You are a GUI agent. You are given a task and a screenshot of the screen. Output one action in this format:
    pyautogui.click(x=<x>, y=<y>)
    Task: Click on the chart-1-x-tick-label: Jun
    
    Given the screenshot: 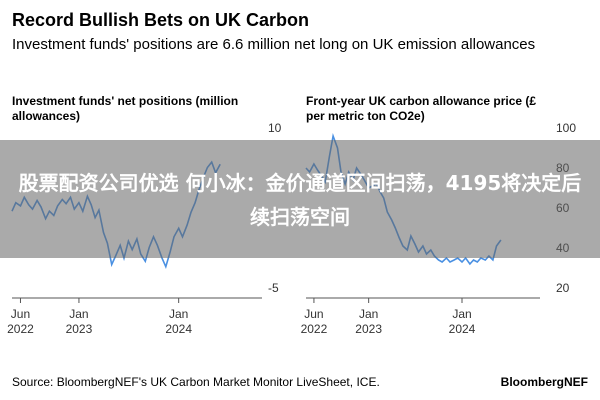 What is the action you would take?
    pyautogui.click(x=313, y=314)
    